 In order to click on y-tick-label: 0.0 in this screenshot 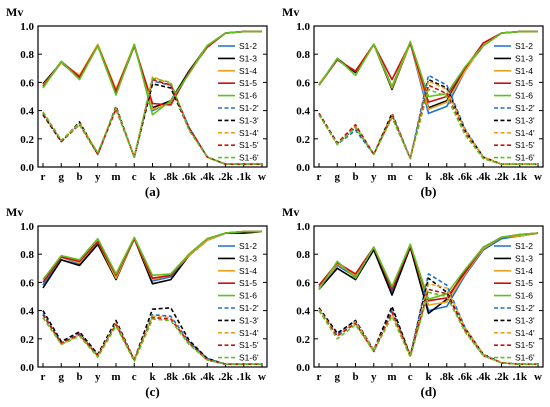, I will do `click(27, 168)`.